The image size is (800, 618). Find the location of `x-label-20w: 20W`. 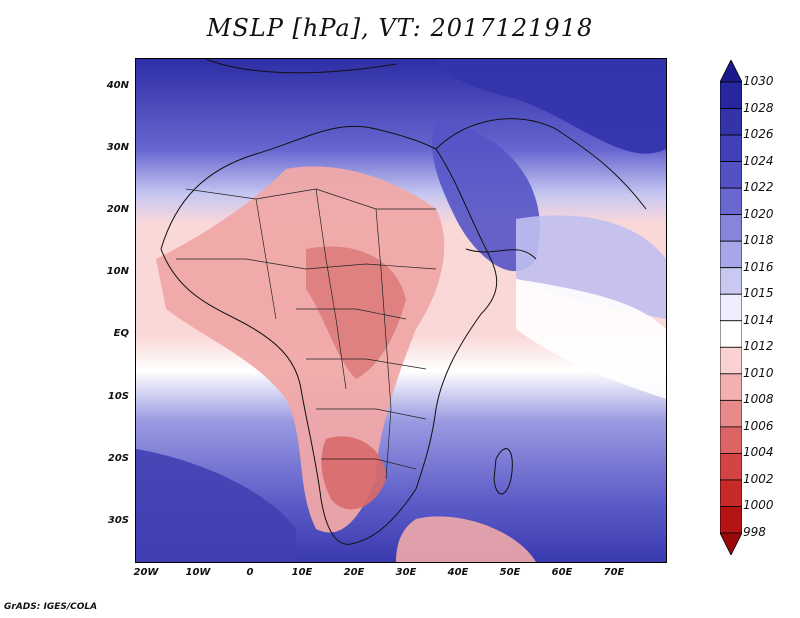

x-label-20w: 20W is located at coordinates (146, 572).